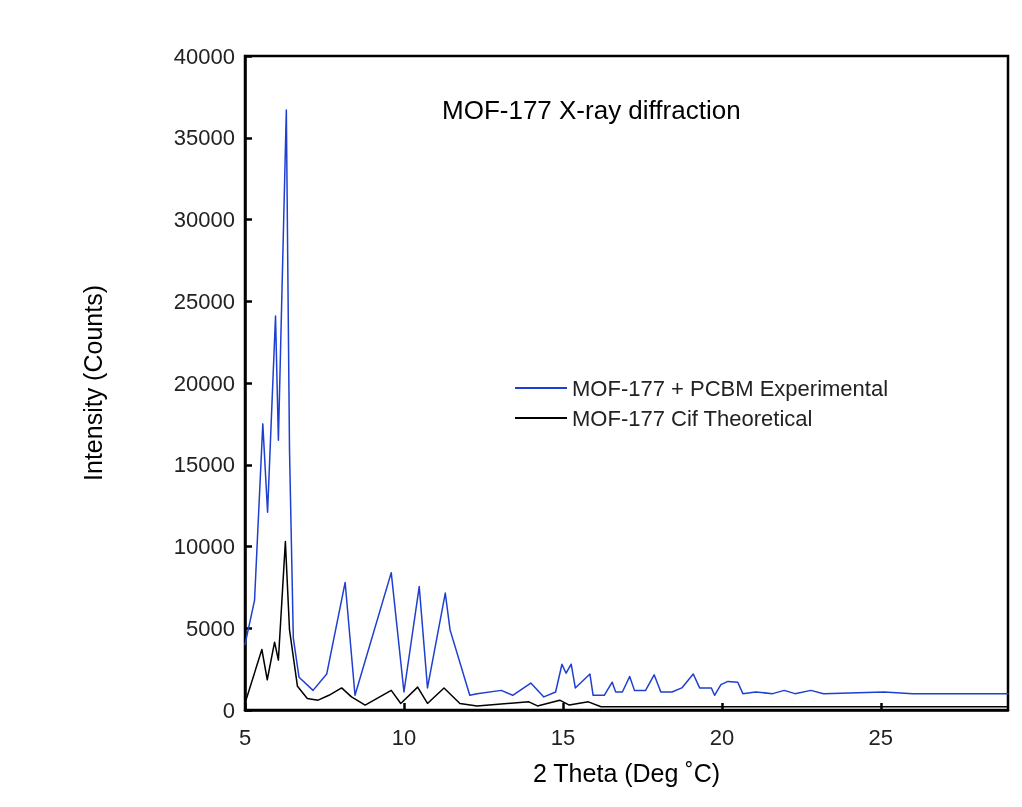 The image size is (1022, 807). Describe the element at coordinates (730, 388) in the screenshot. I see `legend-label: MOF-177 + PCBM Experimental` at that location.